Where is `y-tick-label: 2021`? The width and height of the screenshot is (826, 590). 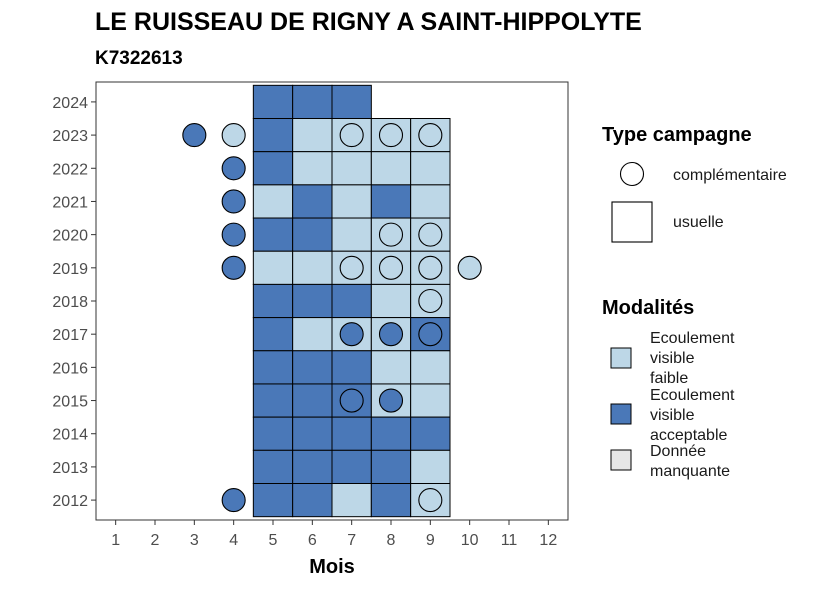
y-tick-label: 2021 is located at coordinates (70, 202).